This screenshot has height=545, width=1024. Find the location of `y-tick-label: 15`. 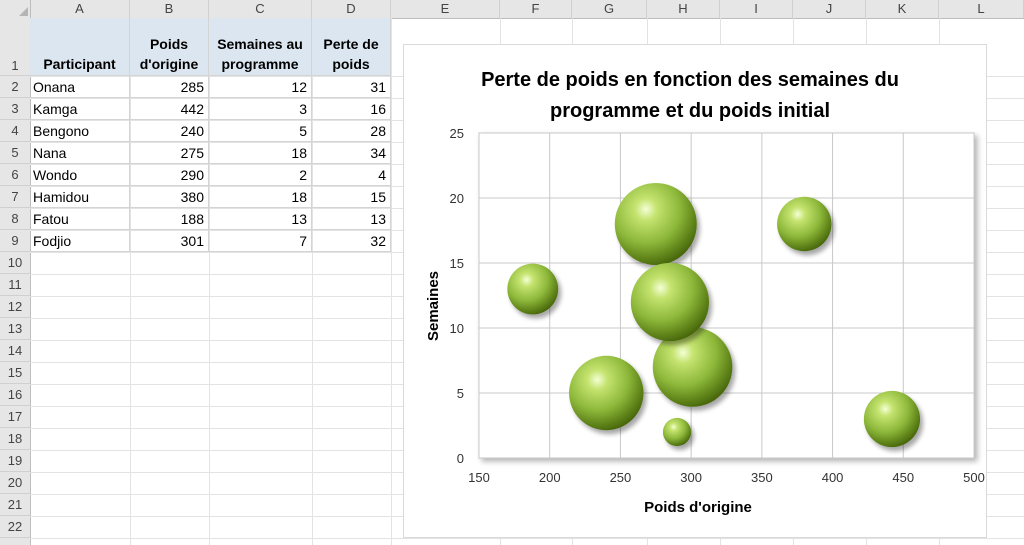

y-tick-label: 15 is located at coordinates (457, 263).